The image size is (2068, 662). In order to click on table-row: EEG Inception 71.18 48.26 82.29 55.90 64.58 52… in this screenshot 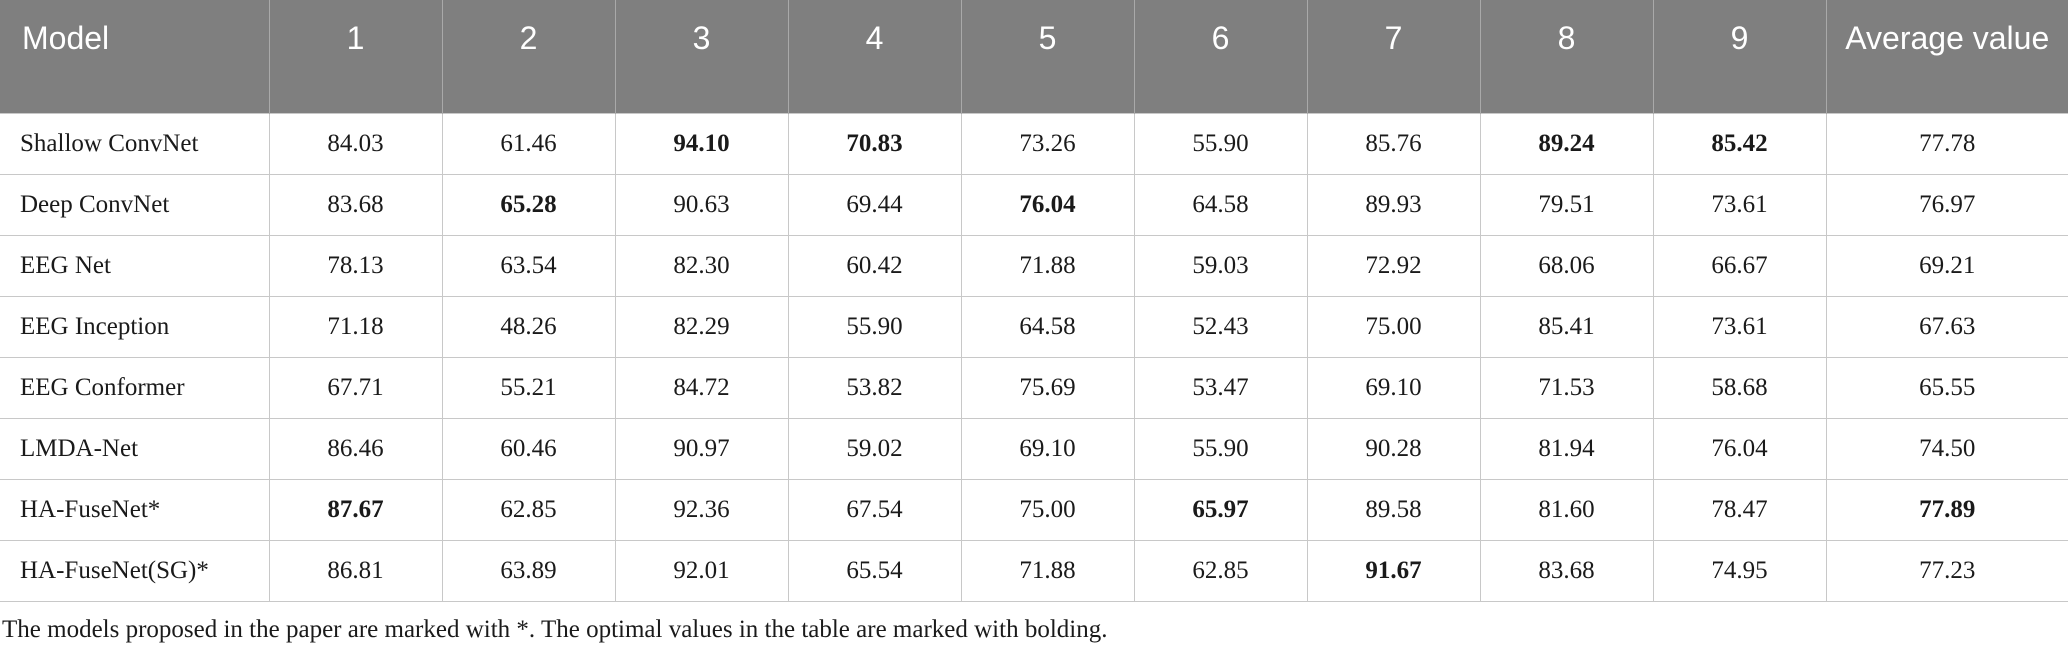, I will do `click(1034, 326)`.